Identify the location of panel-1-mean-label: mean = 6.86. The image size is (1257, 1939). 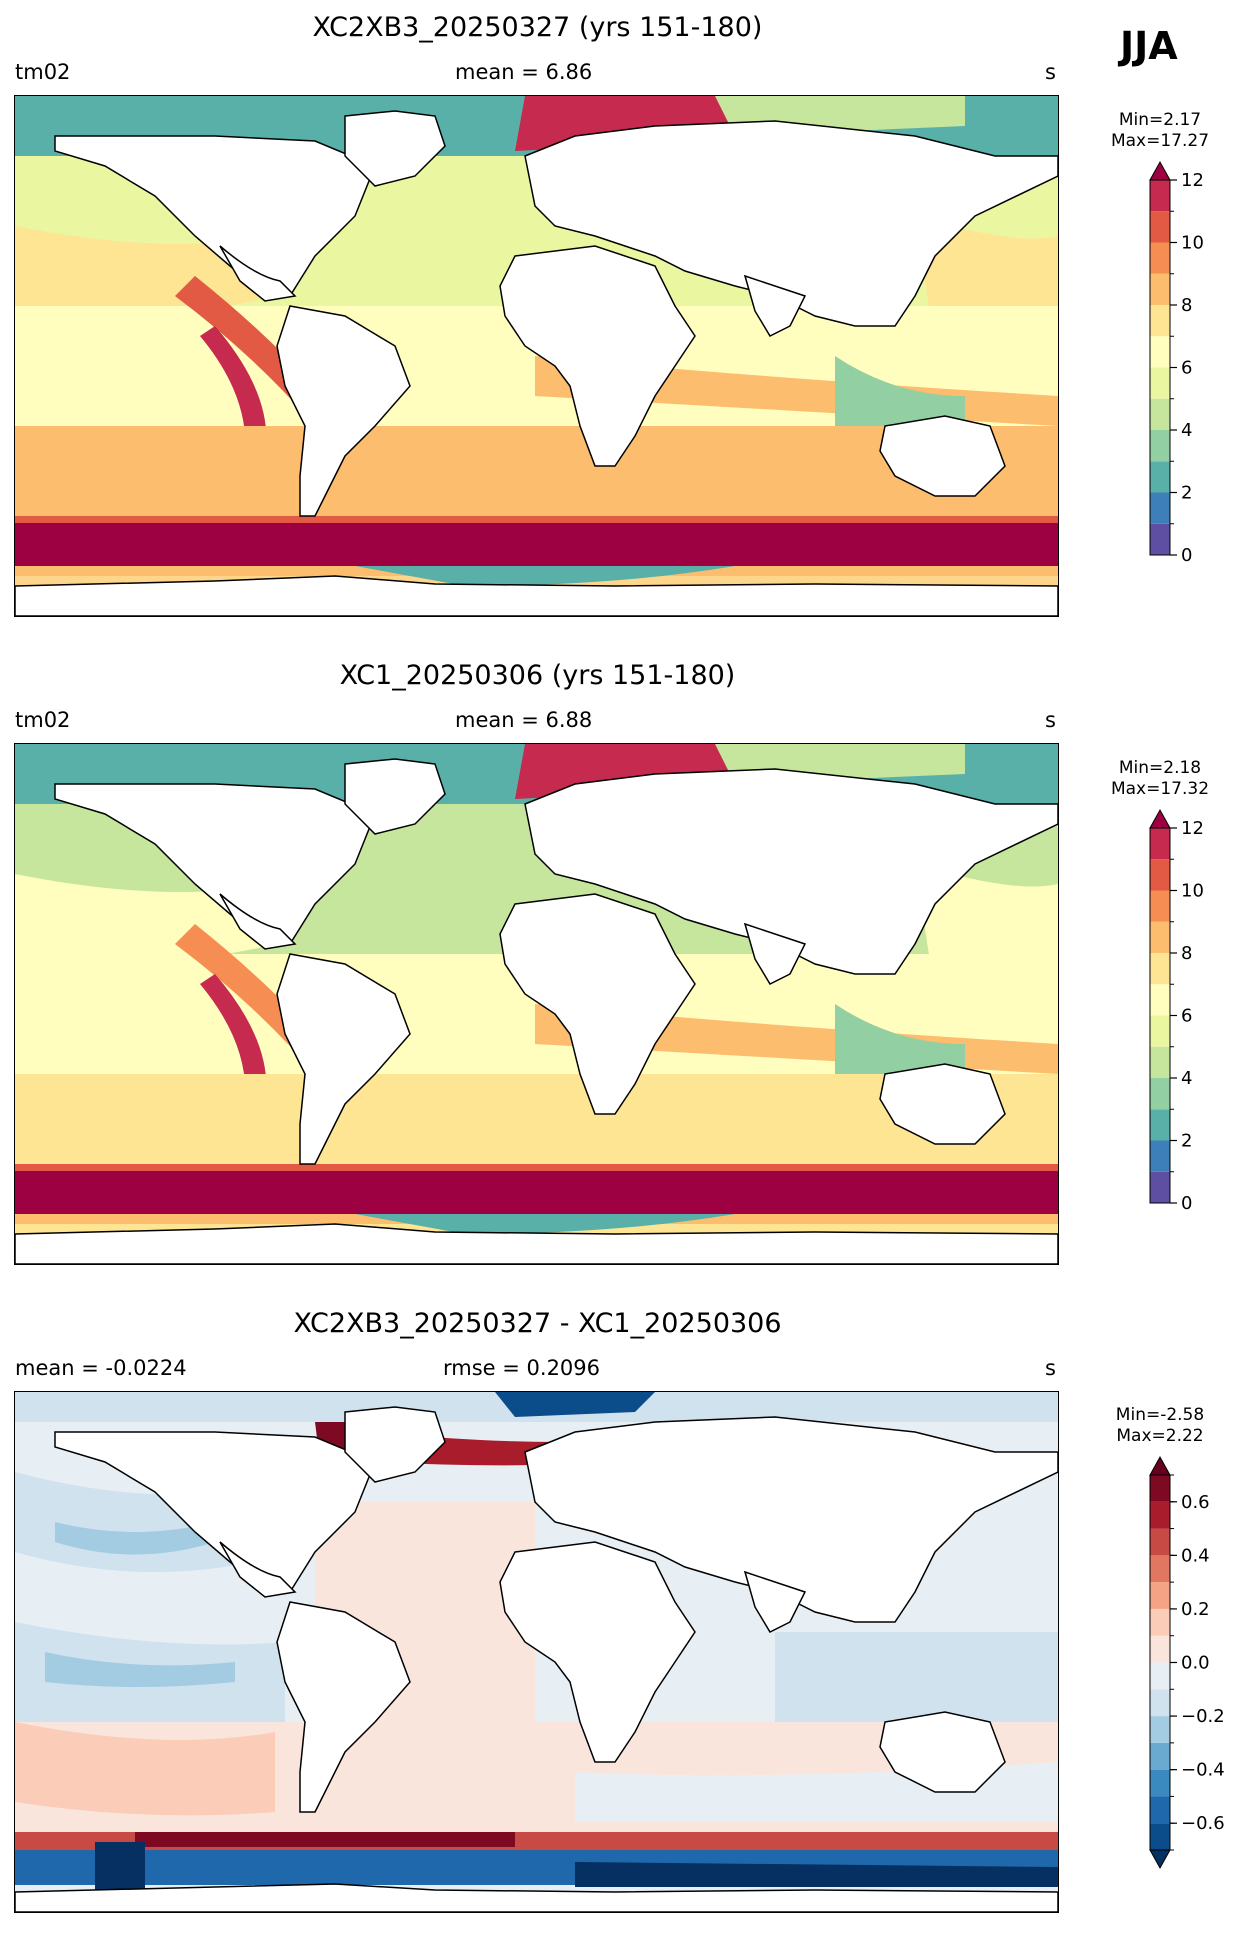
(524, 72).